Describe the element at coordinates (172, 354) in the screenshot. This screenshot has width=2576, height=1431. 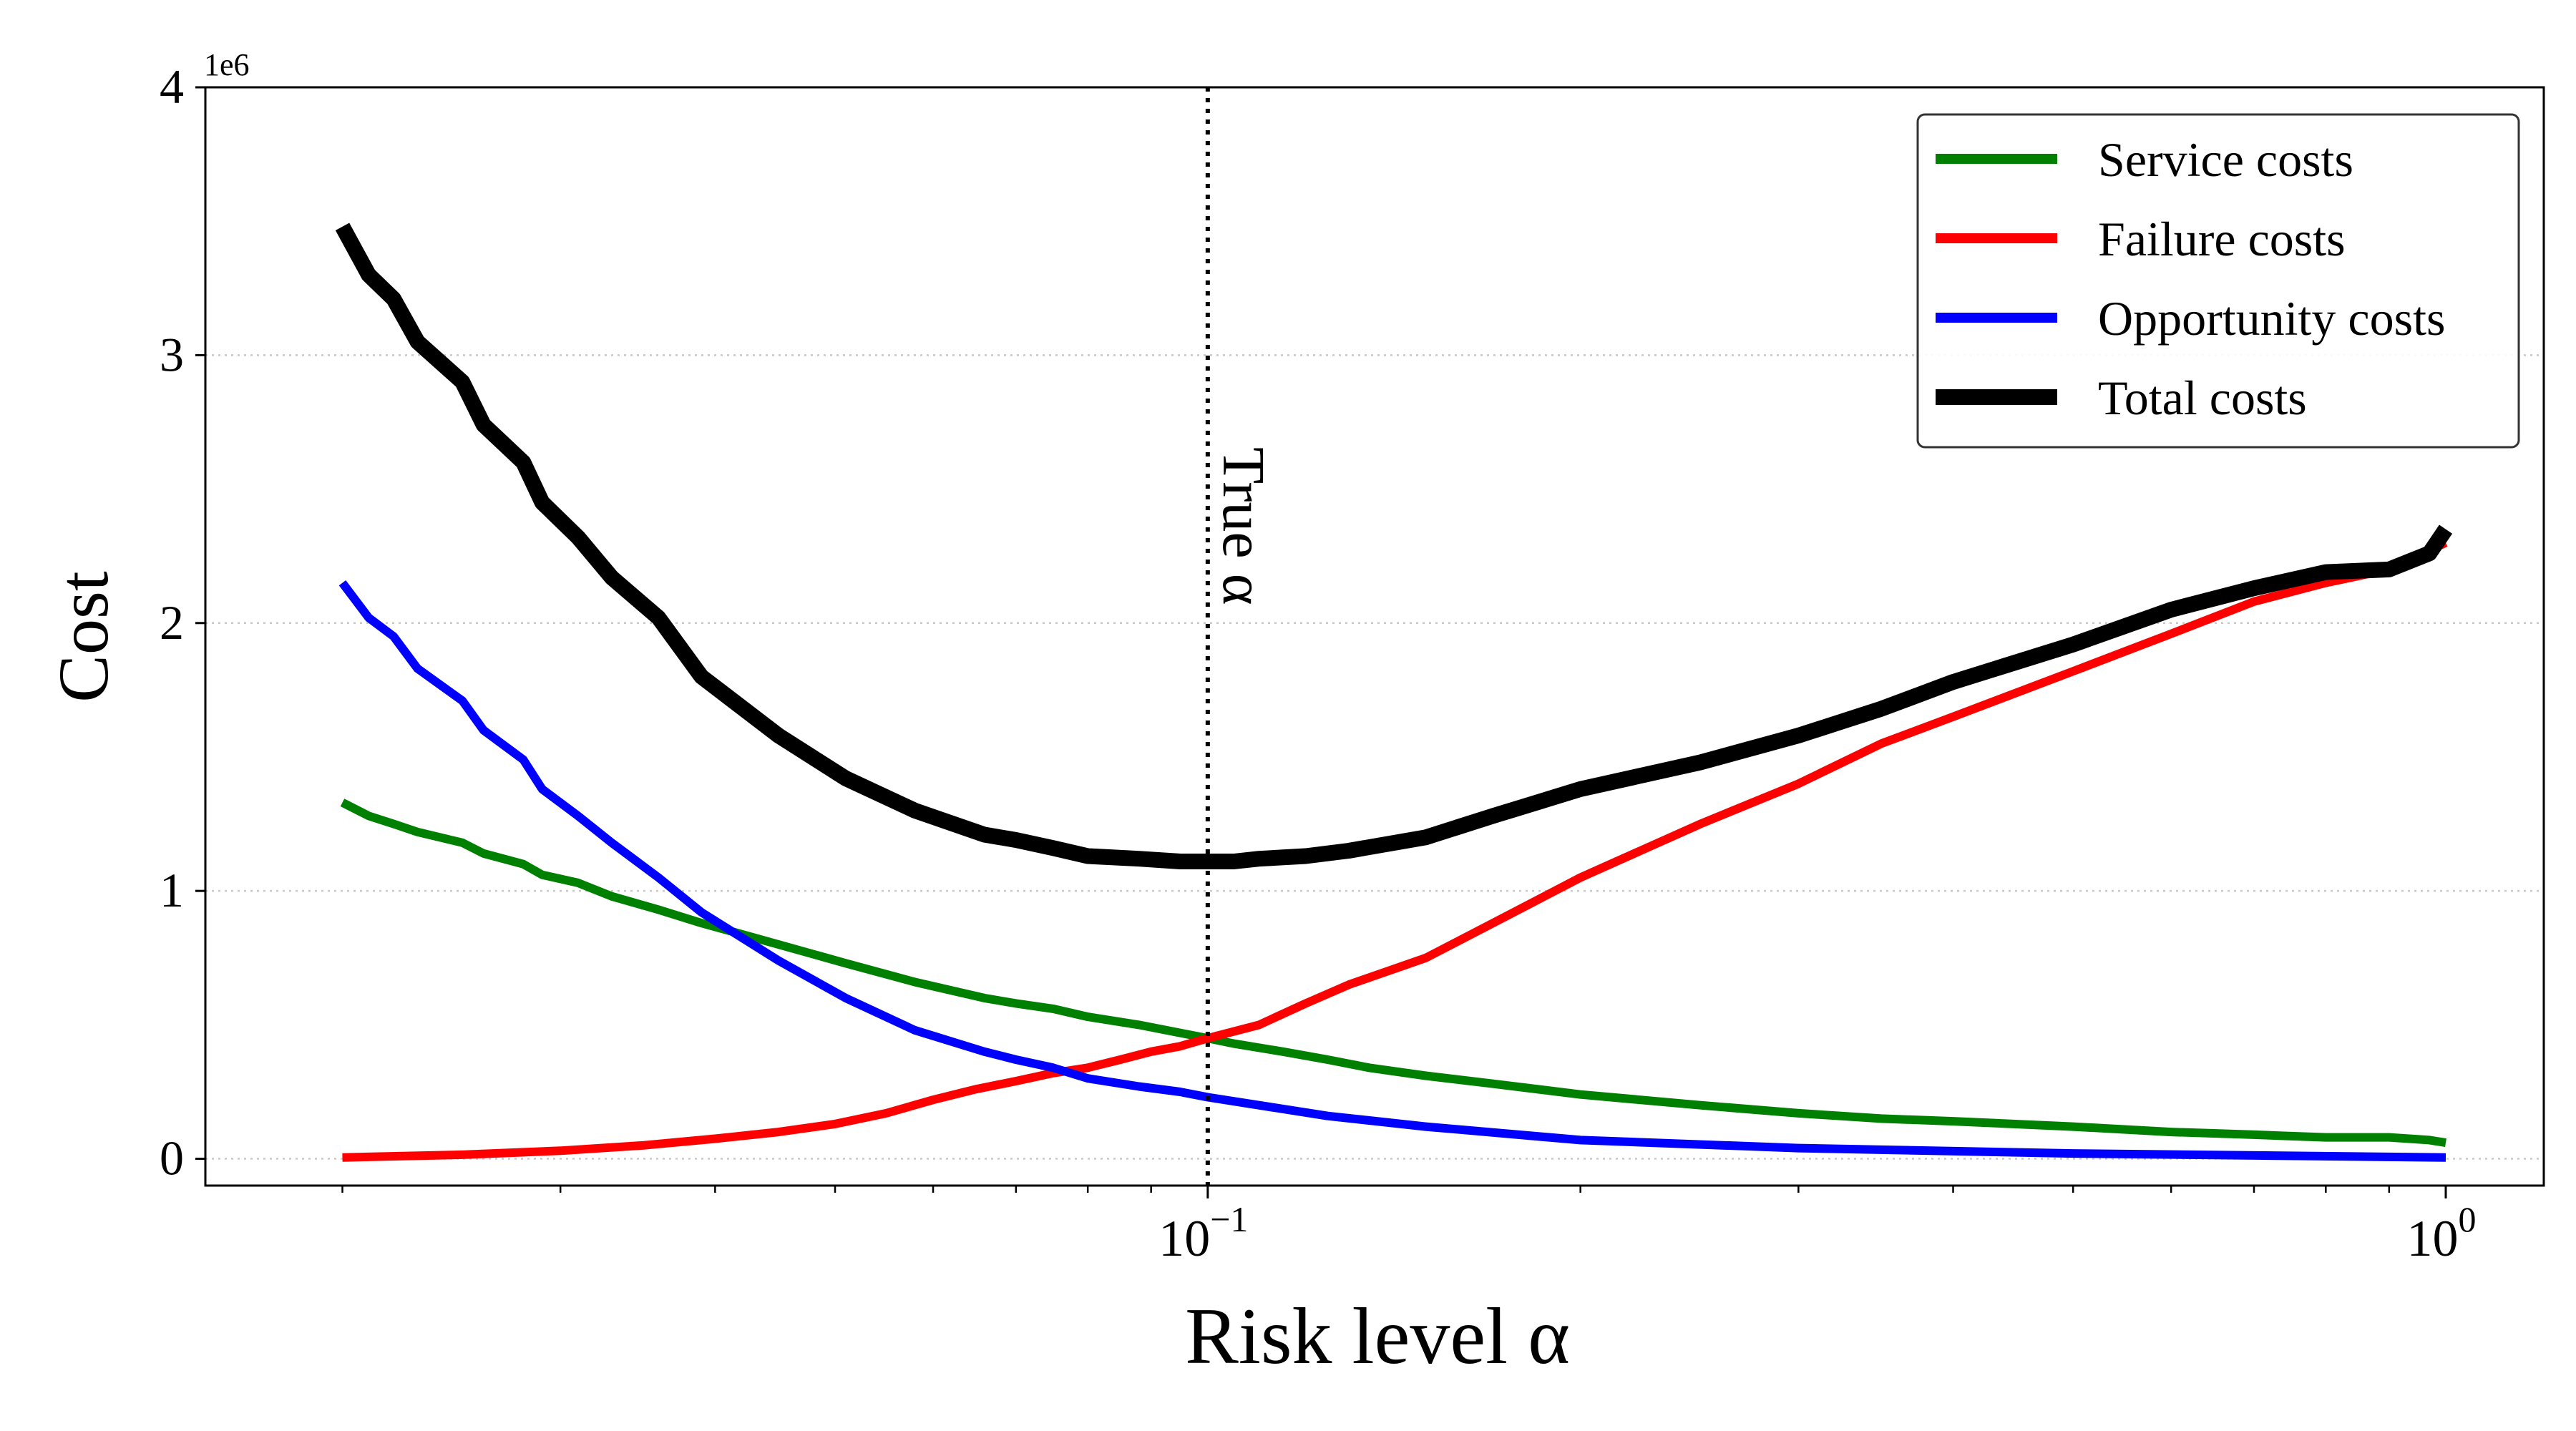
I see `y-tick-label: 3` at that location.